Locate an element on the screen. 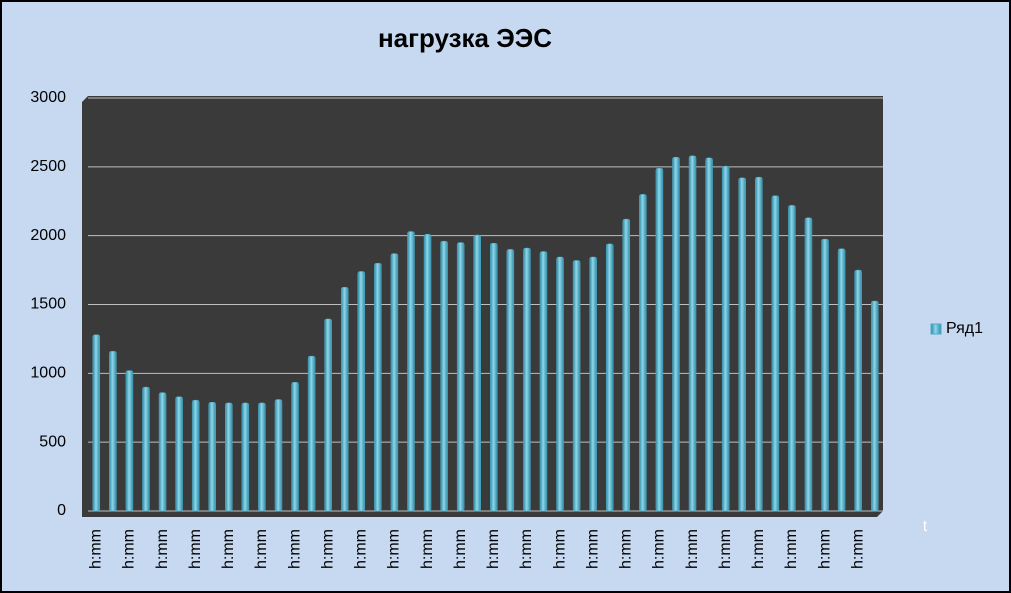 The width and height of the screenshot is (1011, 593). chart-title: нагрузка ЭЭС is located at coordinates (465, 38).